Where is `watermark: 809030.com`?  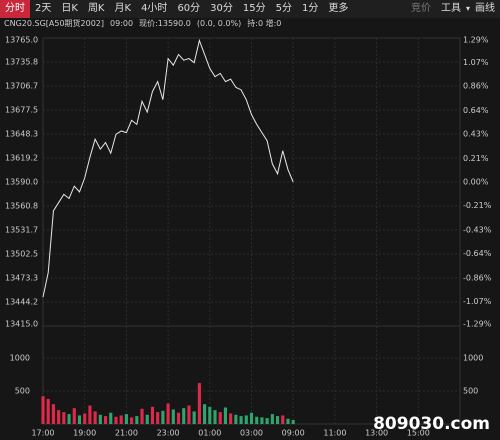
watermark: 809030.com is located at coordinates (431, 424).